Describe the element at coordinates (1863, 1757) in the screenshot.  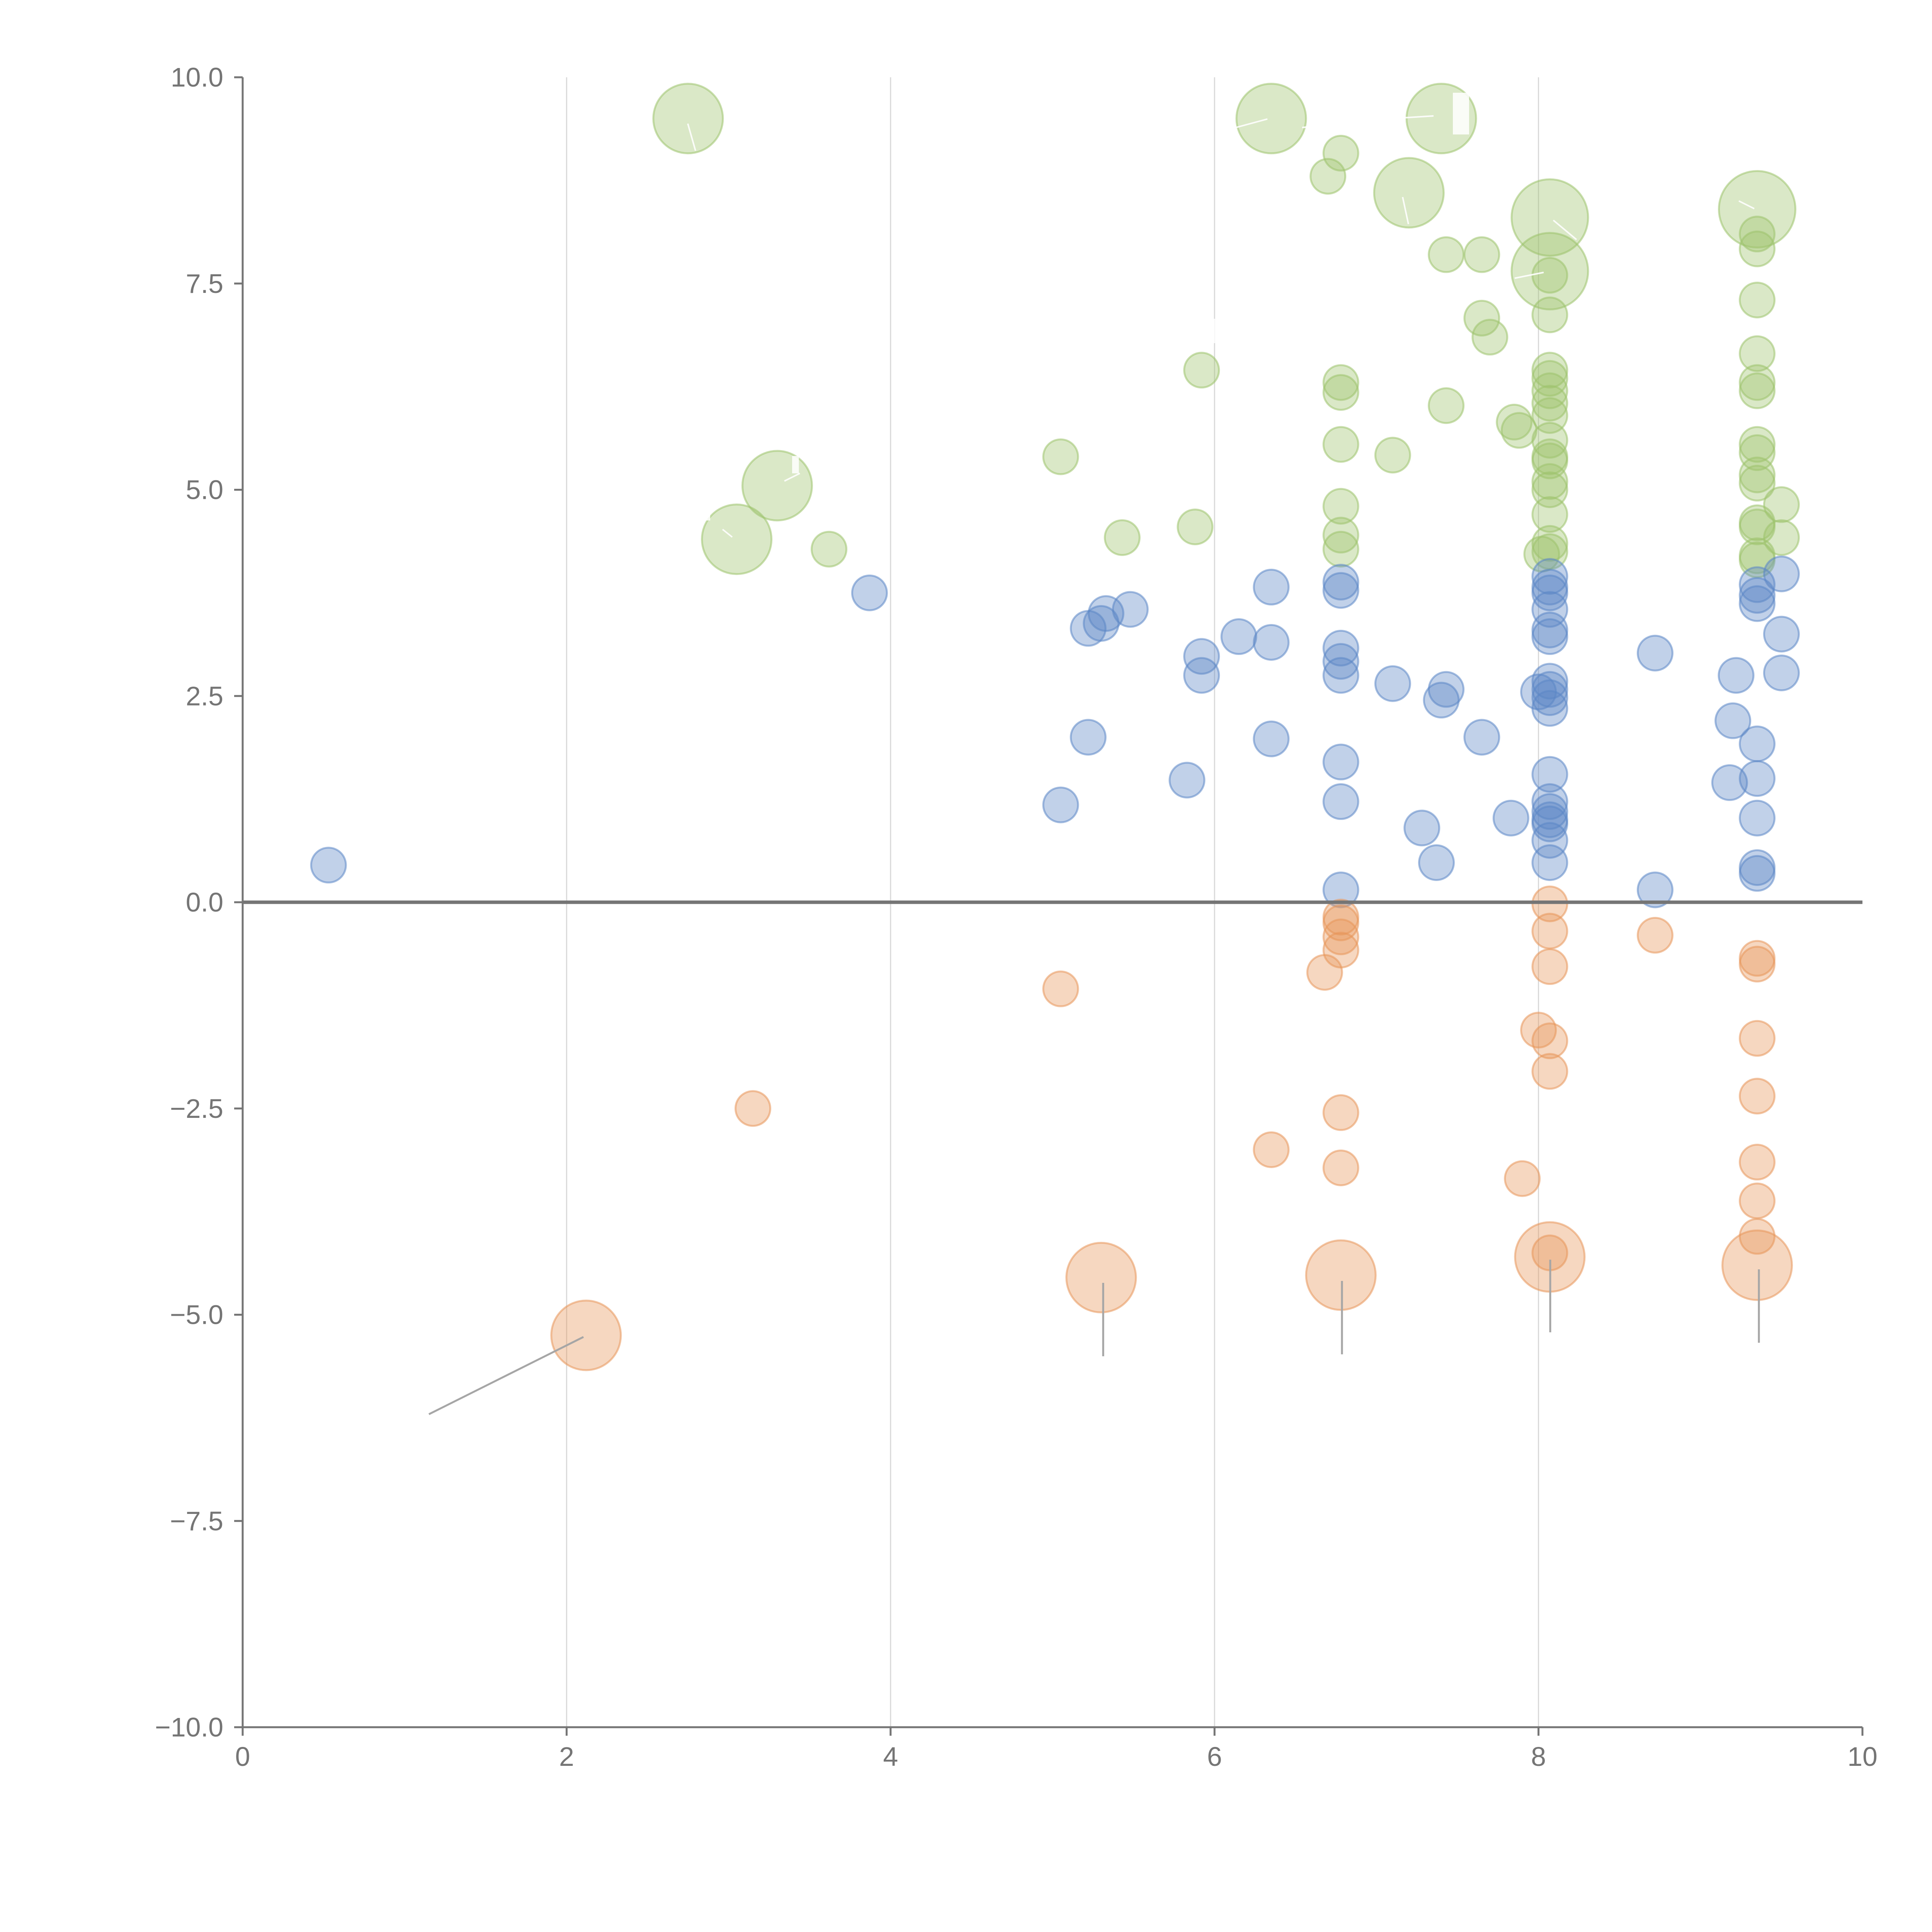
I see `x-tick-label: 10` at that location.